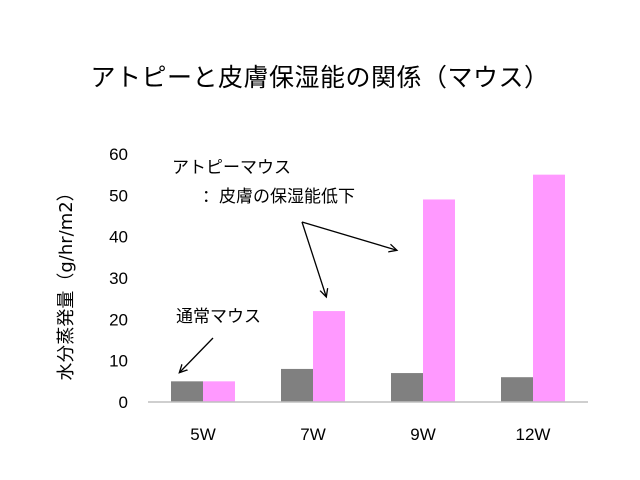 The width and height of the screenshot is (640, 480). I want to click on chart-title: アトピーと皮膚保湿能の関係（マウス）, so click(320, 77).